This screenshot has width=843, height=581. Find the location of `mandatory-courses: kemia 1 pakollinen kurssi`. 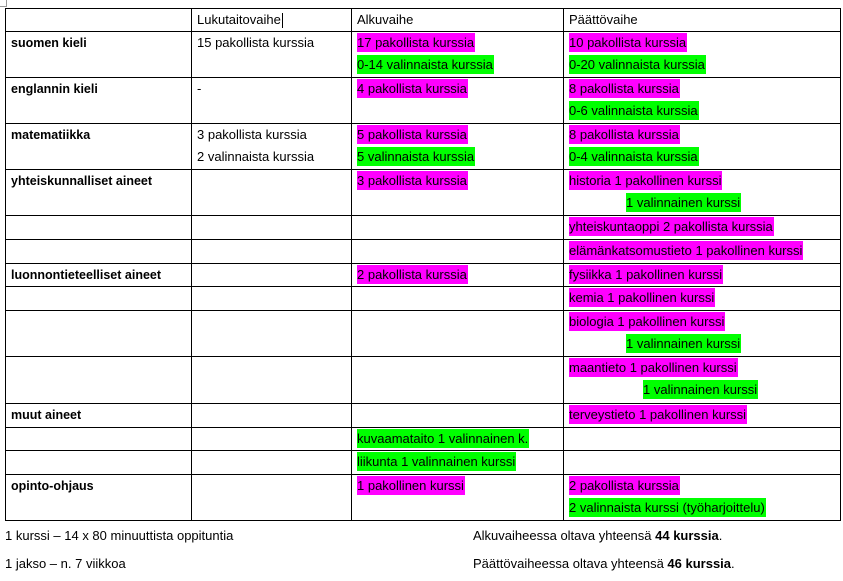

mandatory-courses: kemia 1 pakollinen kurssi is located at coordinates (642, 297).